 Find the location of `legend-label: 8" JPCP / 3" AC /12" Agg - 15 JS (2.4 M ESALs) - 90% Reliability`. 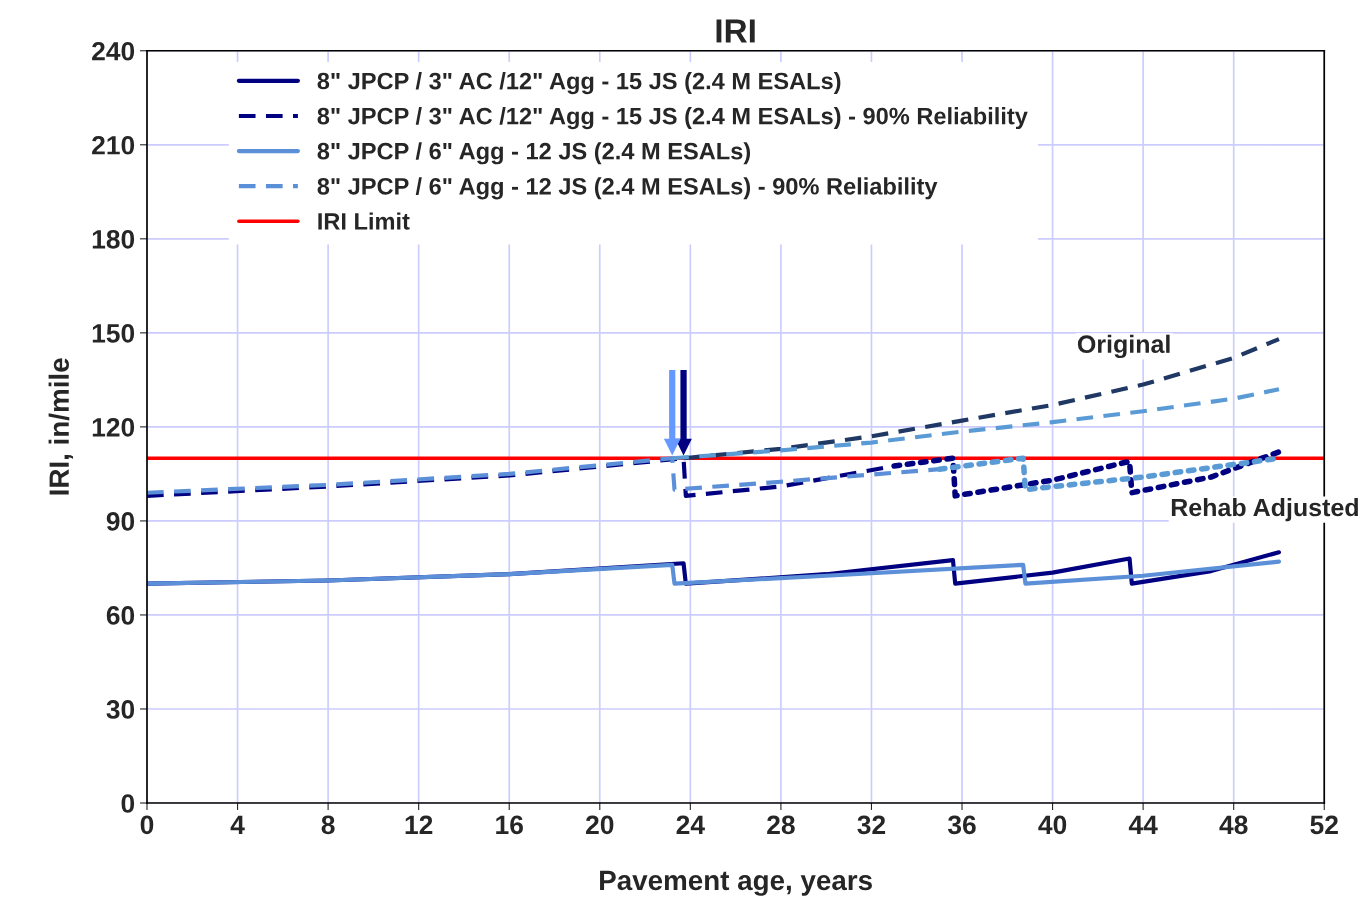

legend-label: 8" JPCP / 3" AC /12" Agg - 15 JS (2.4 M ESALs) - 90% Reliability is located at coordinates (672, 118).